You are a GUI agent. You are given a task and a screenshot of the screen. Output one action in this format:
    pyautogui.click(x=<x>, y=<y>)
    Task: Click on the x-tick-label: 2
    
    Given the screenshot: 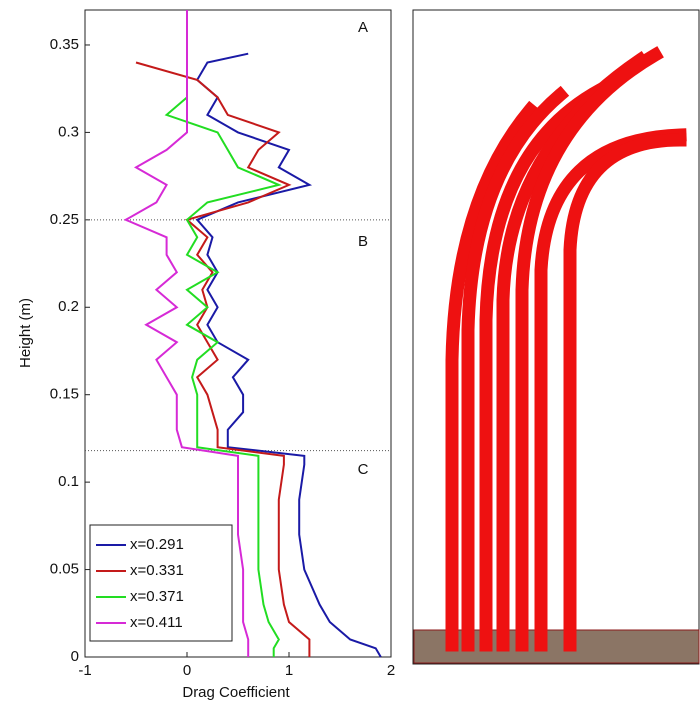 What is the action you would take?
    pyautogui.click(x=391, y=670)
    